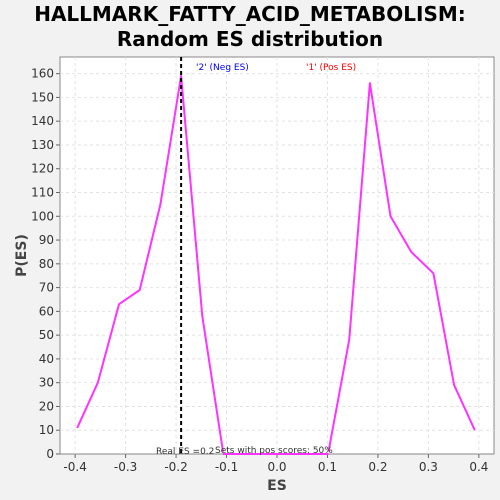 The image size is (500, 500). What do you see at coordinates (46, 406) in the screenshot?
I see `y-tick-label: 20` at bounding box center [46, 406].